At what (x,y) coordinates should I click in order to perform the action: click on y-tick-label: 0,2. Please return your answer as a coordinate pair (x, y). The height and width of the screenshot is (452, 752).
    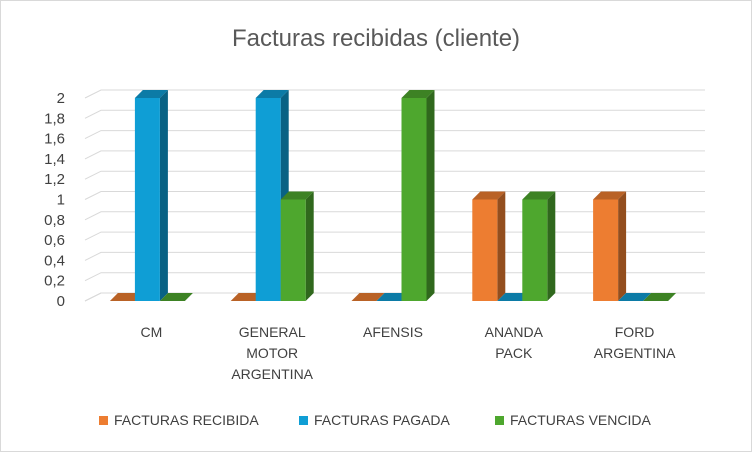
    Looking at the image, I should click on (54, 281).